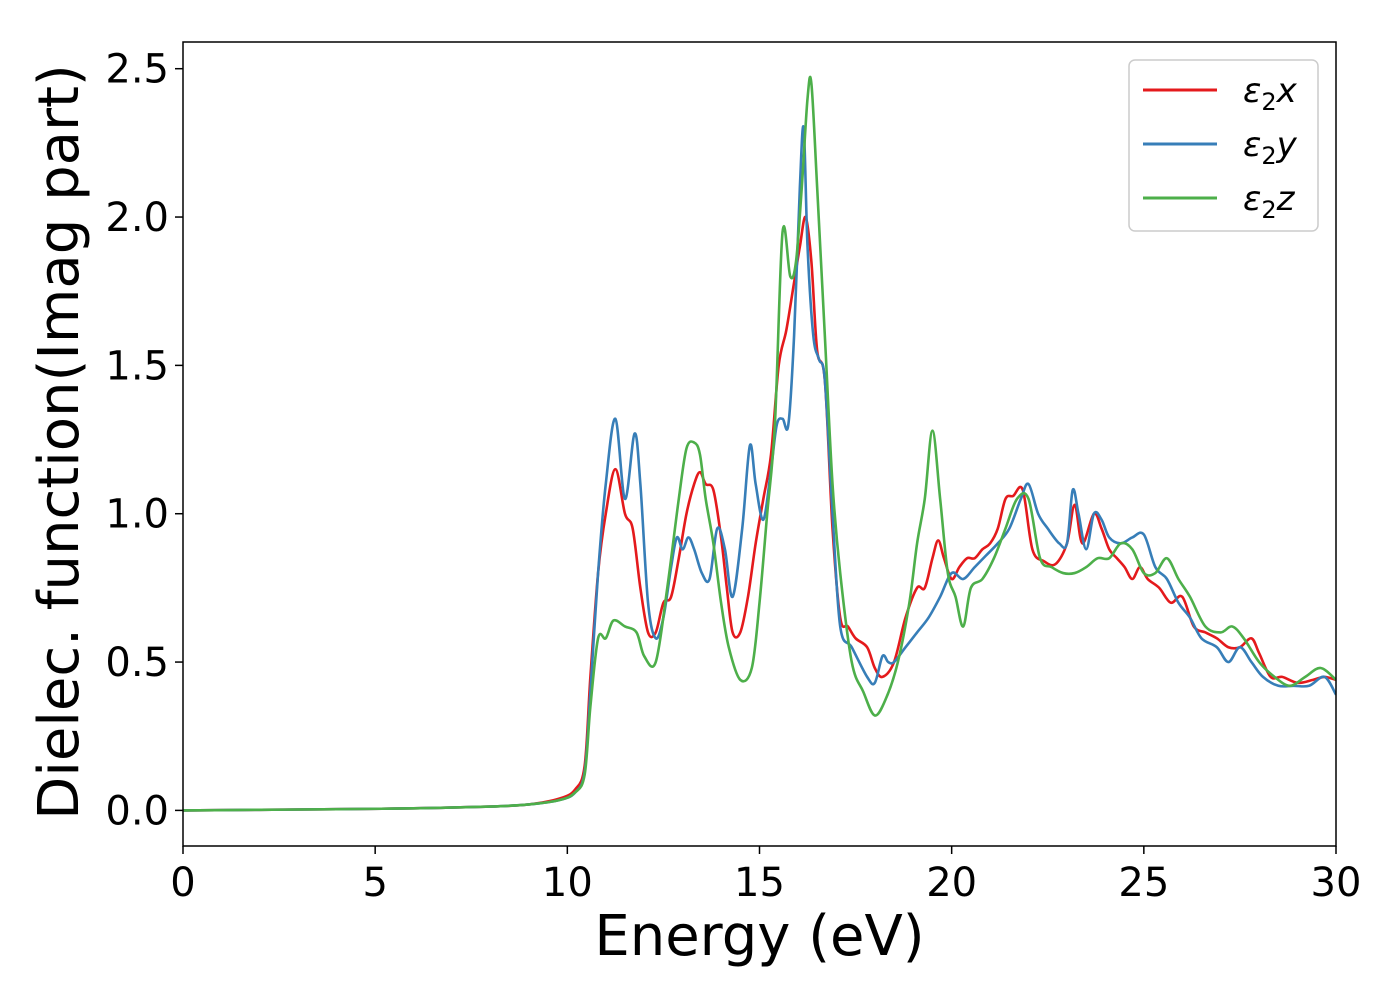  I want to click on y-tick-label: 2.0, so click(137, 218).